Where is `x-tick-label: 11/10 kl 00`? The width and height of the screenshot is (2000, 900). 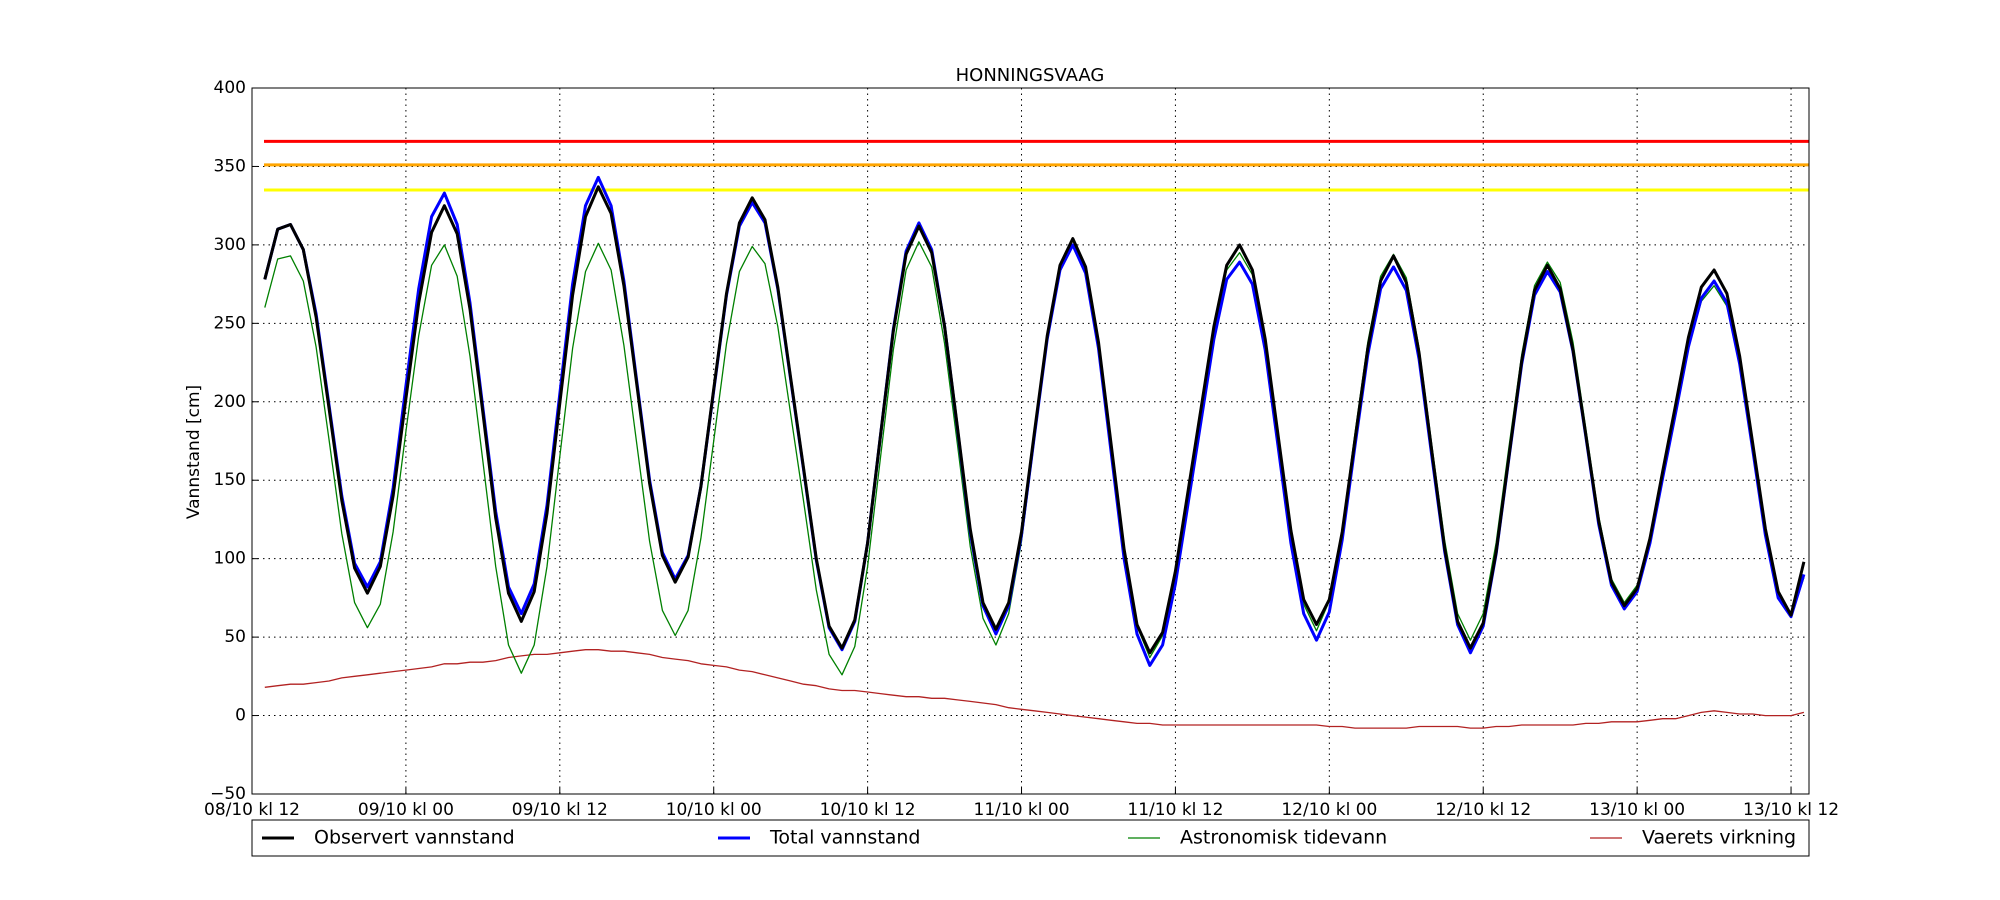
x-tick-label: 11/10 kl 00 is located at coordinates (1022, 810).